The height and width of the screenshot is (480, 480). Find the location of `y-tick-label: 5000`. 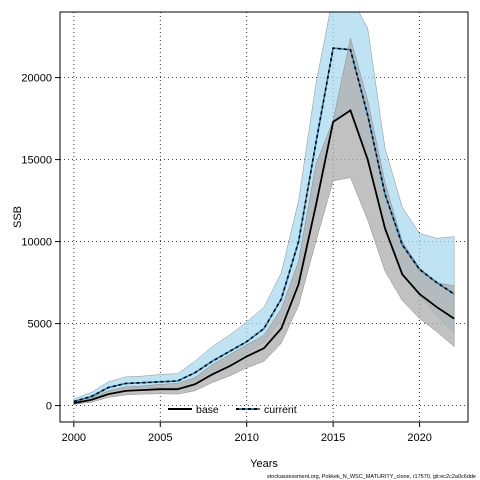

y-tick-label: 5000 is located at coordinates (40, 325).